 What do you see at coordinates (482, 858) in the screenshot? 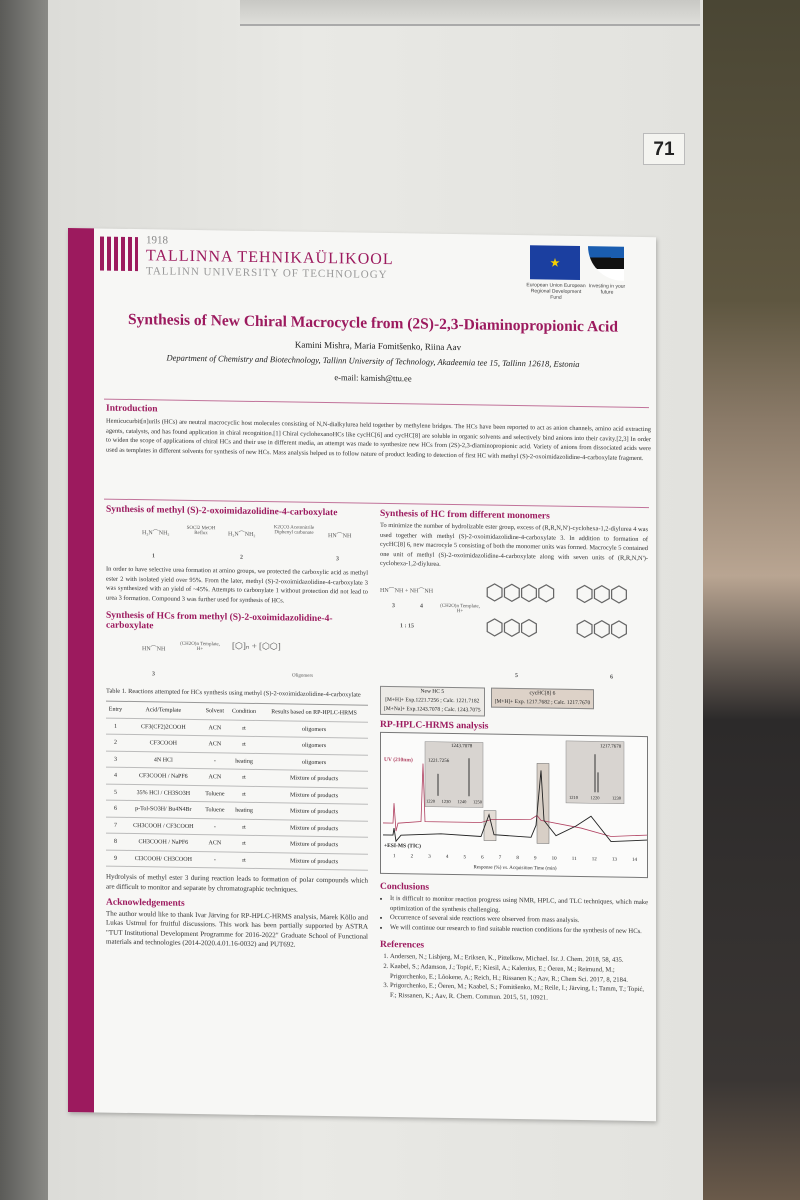
I see `x-tick-label: 6` at bounding box center [482, 858].